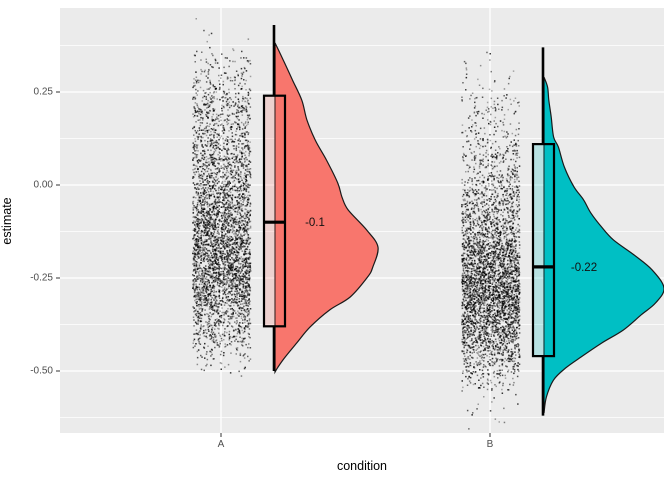 Image resolution: width=672 pixels, height=480 pixels. Describe the element at coordinates (43, 185) in the screenshot. I see `y-tick-label-1: 0.00` at that location.